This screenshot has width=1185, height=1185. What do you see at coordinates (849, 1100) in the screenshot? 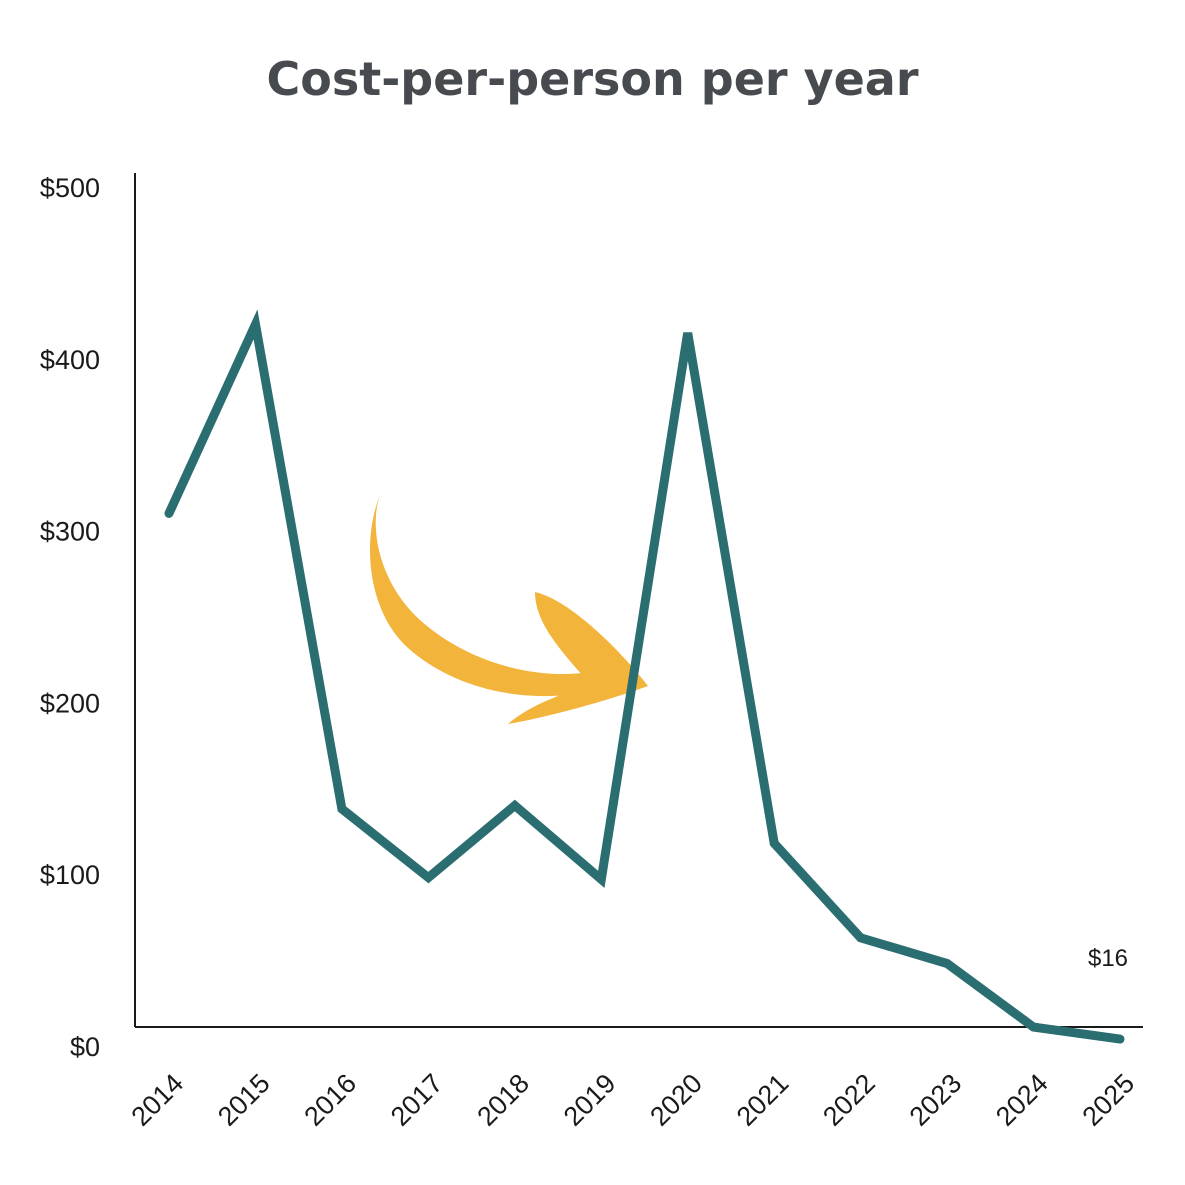
I see `x-tick-label: 2022` at bounding box center [849, 1100].